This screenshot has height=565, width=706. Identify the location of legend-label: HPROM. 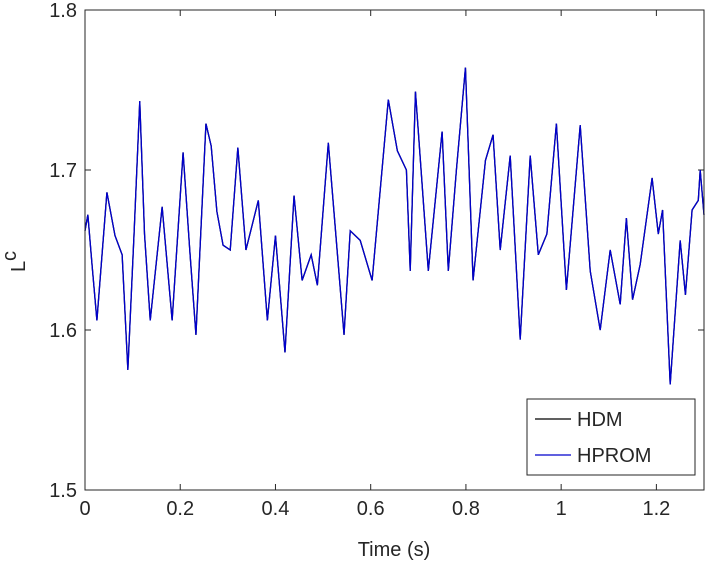
(614, 456).